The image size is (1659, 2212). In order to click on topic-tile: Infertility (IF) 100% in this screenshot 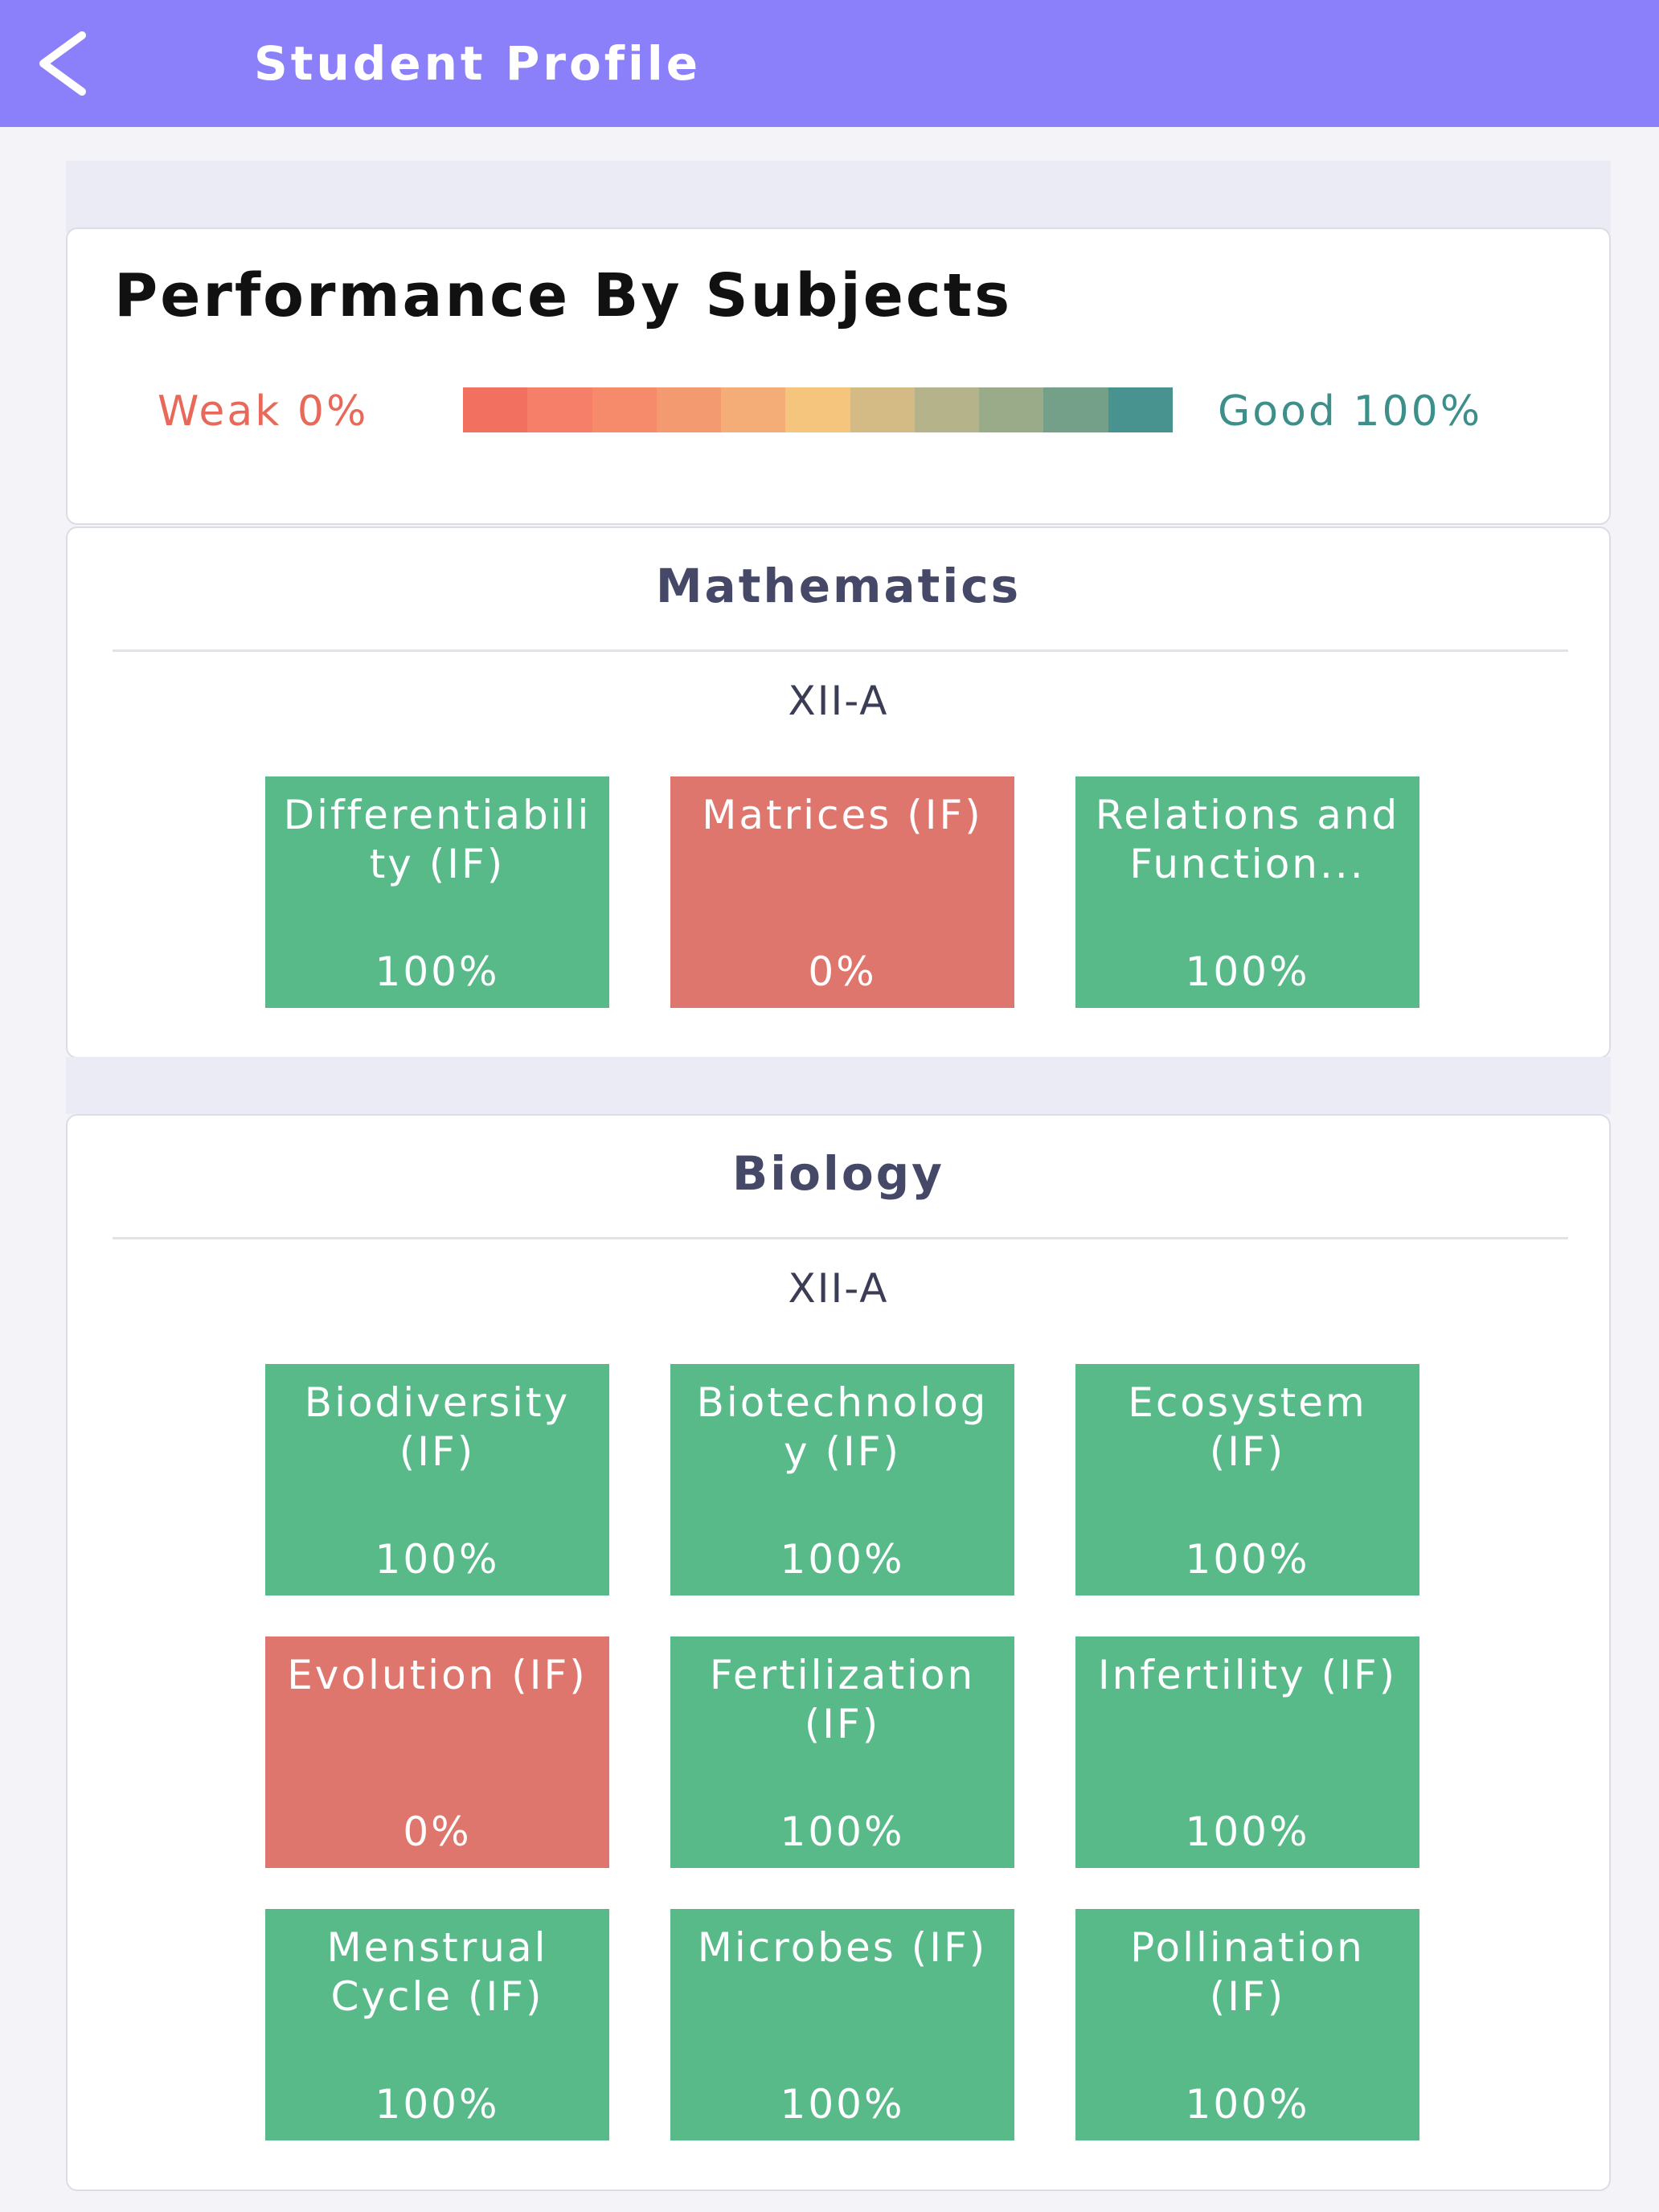, I will do `click(1247, 1752)`.